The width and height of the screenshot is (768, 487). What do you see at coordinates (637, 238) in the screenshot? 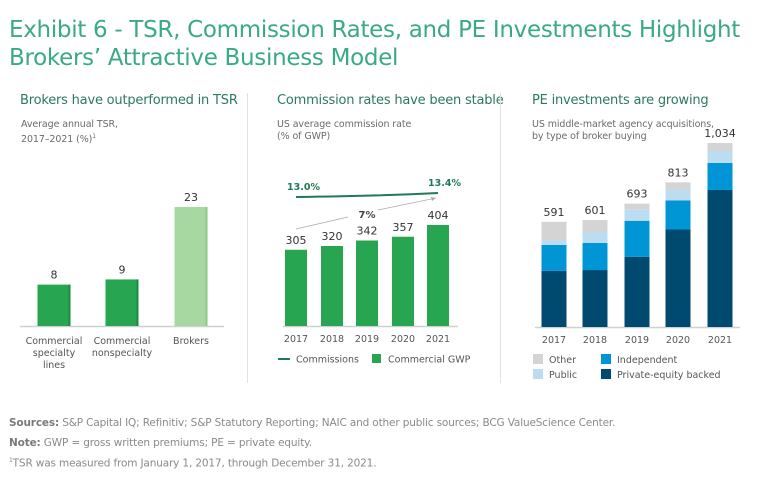
I see `pe-segment-independent-2019` at bounding box center [637, 238].